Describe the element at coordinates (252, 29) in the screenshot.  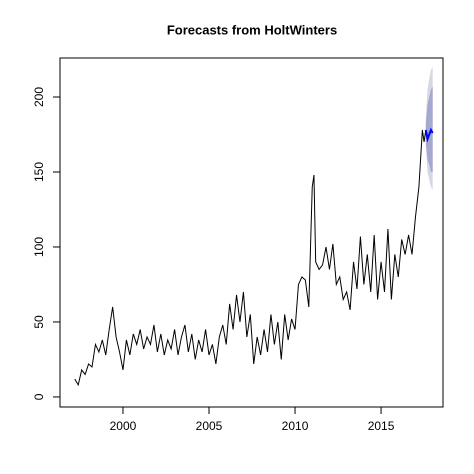
I see `chart-title: Forecasts from HoltWinters` at that location.